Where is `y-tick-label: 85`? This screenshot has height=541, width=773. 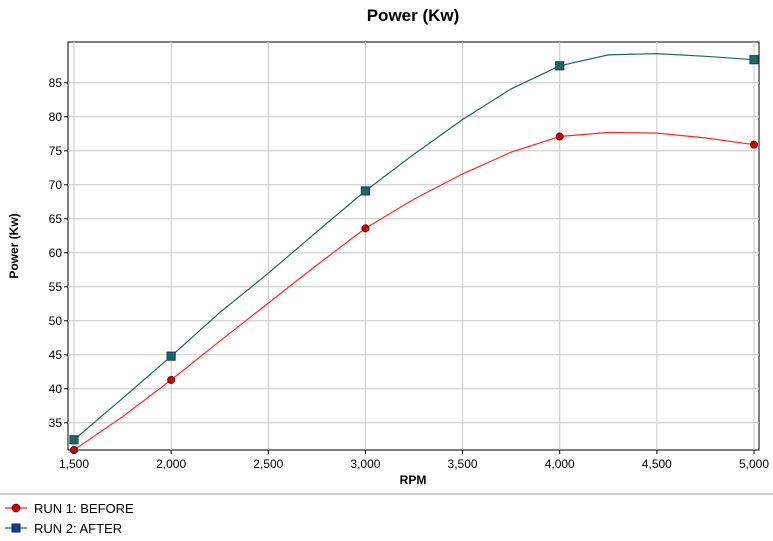 y-tick-label: 85 is located at coordinates (56, 83).